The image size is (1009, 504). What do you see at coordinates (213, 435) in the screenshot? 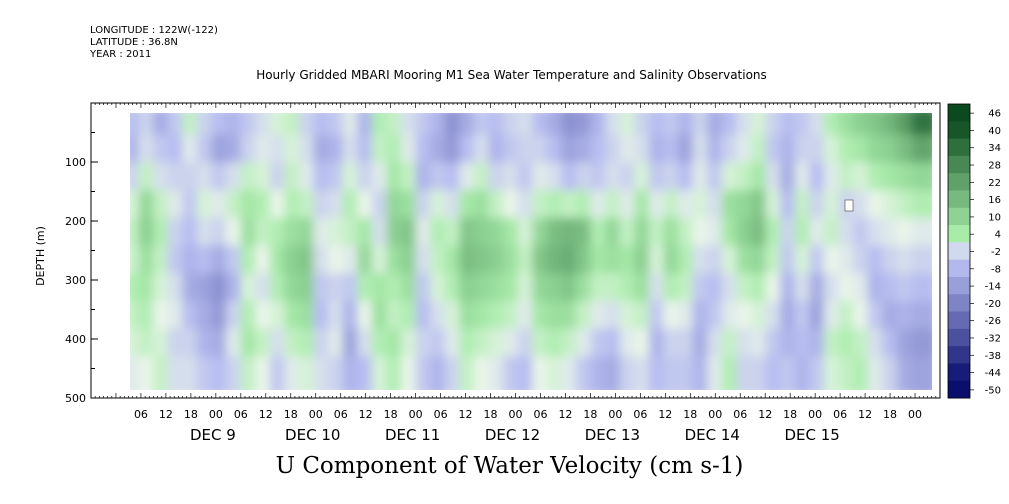
I see `day-label: DEC 9` at bounding box center [213, 435].